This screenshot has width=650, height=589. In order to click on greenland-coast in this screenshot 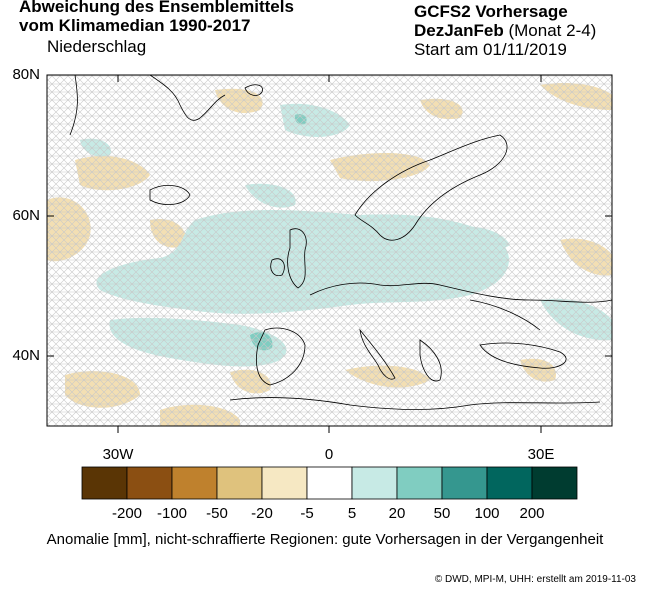, I will do `click(187, 98)`.